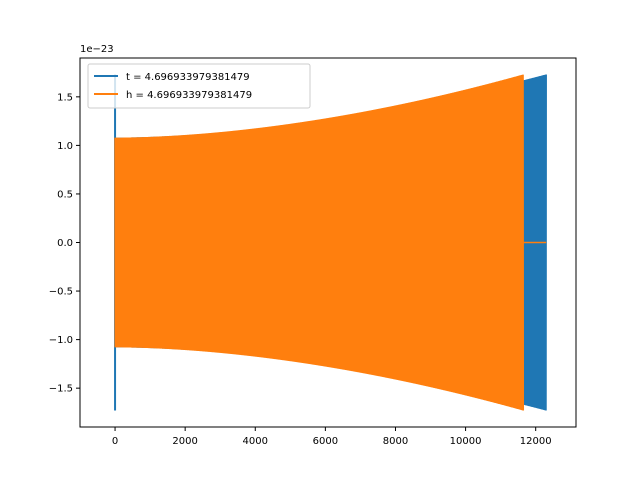  I want to click on x-tick-label: 12000, so click(536, 441).